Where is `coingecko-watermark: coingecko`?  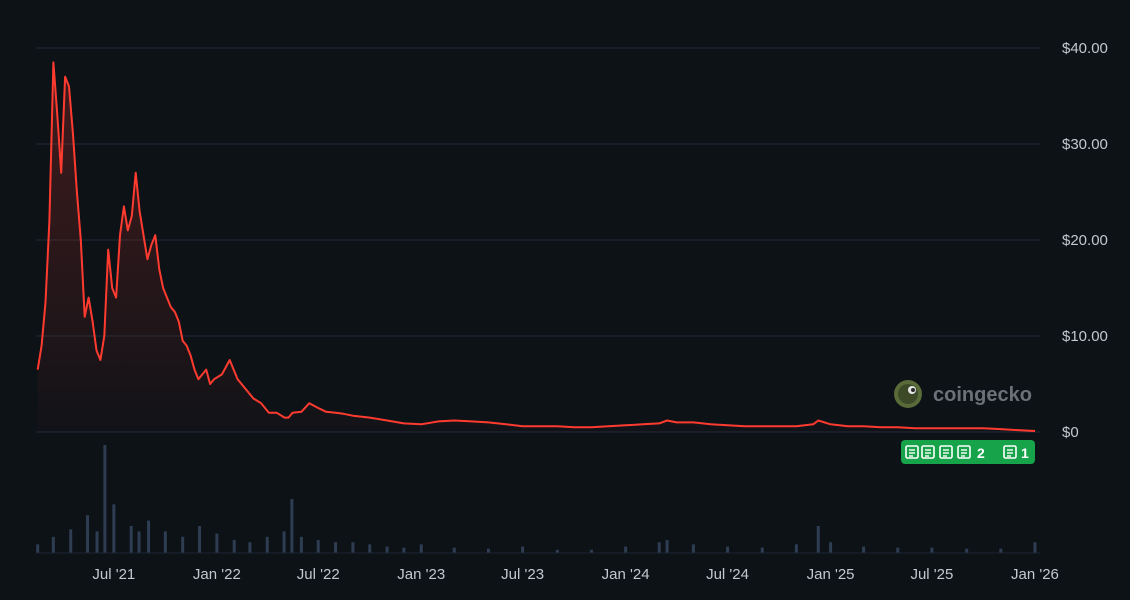
coingecko-watermark: coingecko is located at coordinates (963, 394).